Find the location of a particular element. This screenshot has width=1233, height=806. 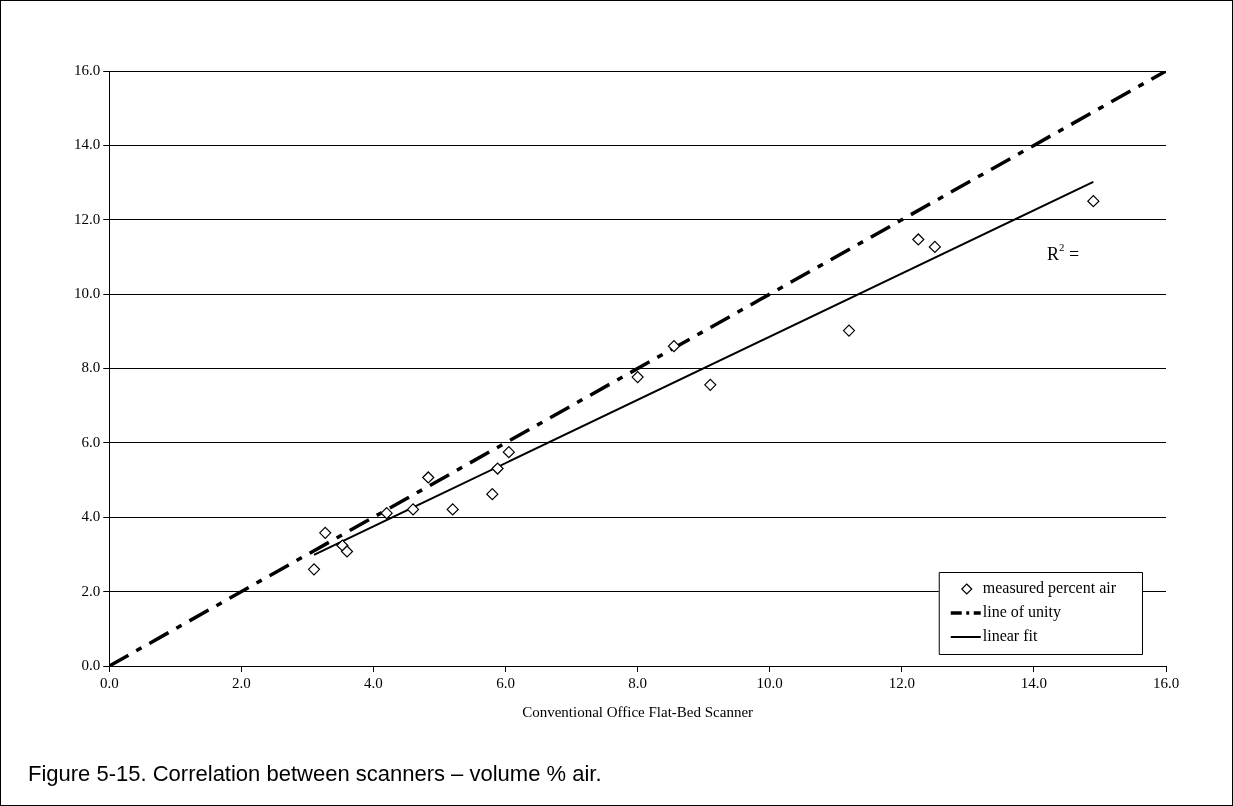

legend-label: line of unity is located at coordinates (1021, 612).